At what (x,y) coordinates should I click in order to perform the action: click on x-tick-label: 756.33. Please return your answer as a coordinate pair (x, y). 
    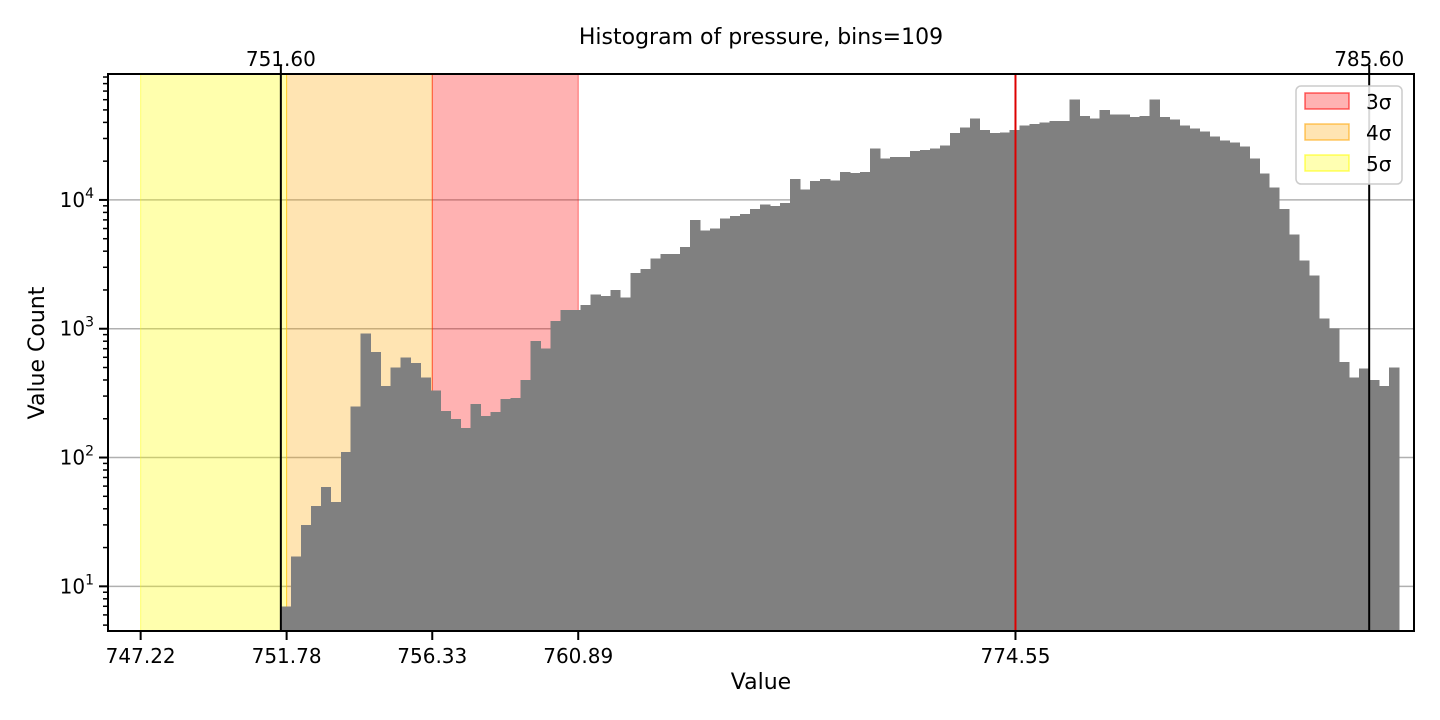
    Looking at the image, I should click on (432, 656).